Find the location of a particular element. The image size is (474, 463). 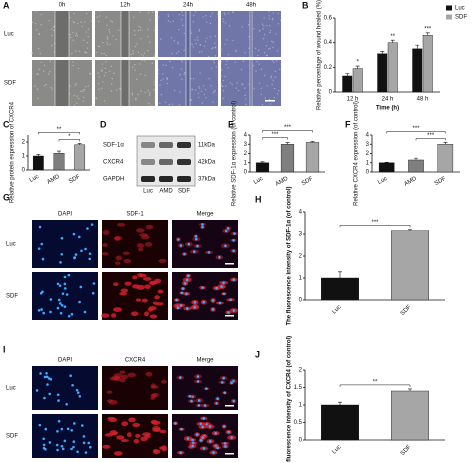

y-tick-label: 2 is located at coordinates (301, 257).